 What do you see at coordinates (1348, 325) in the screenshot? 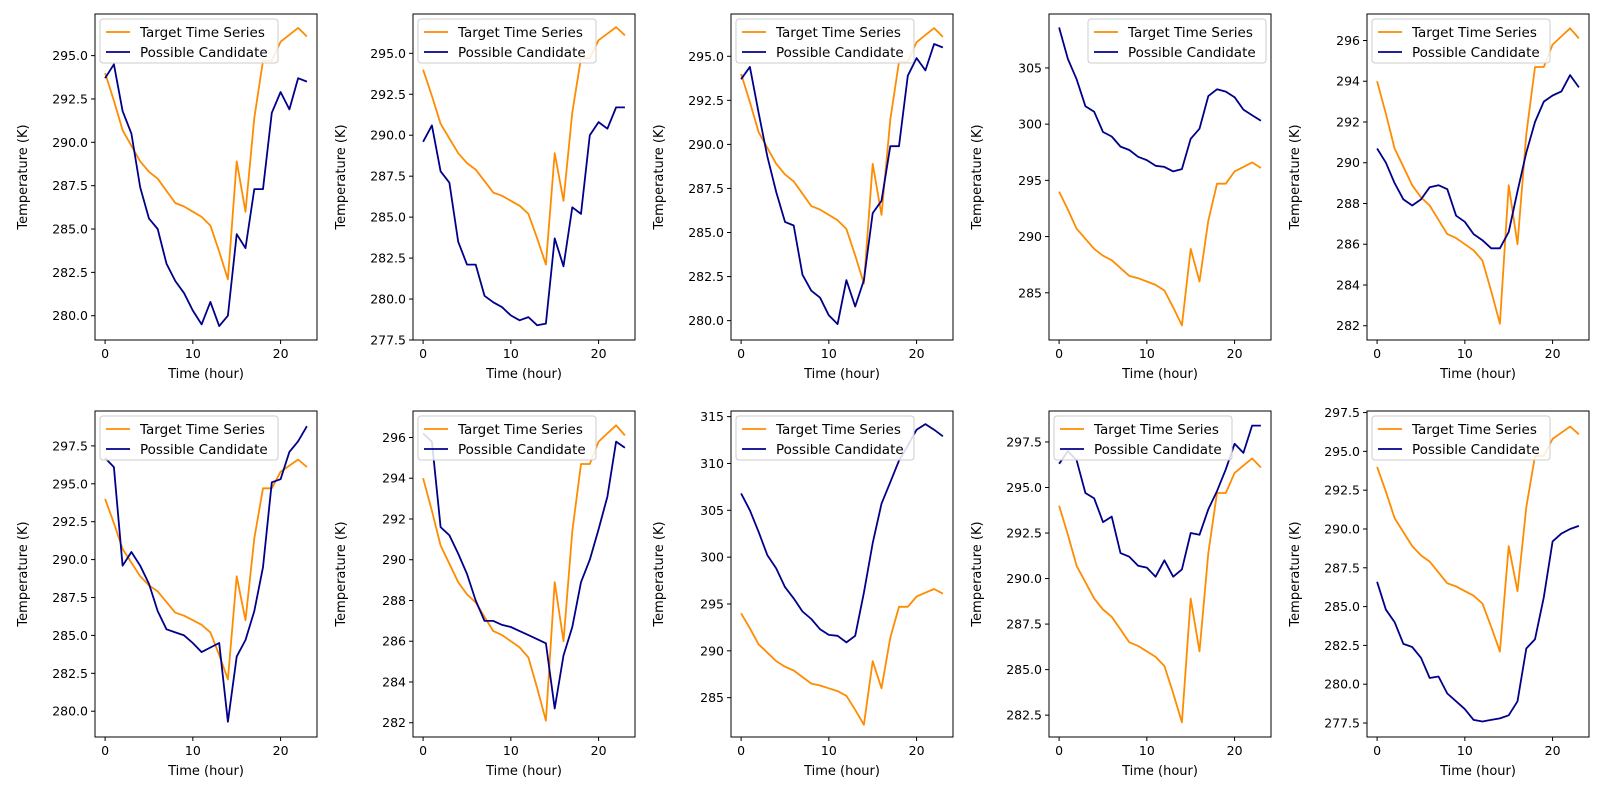
I see `y-tick-label: 282` at bounding box center [1348, 325].